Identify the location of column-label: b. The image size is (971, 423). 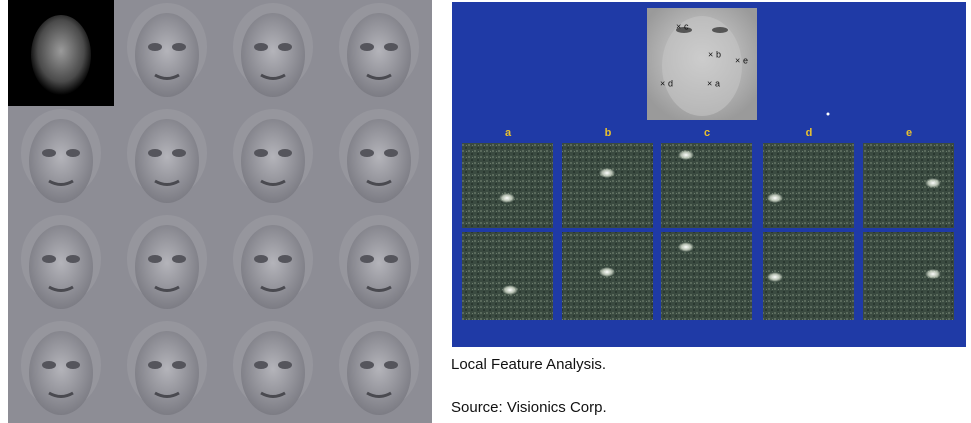
(608, 133).